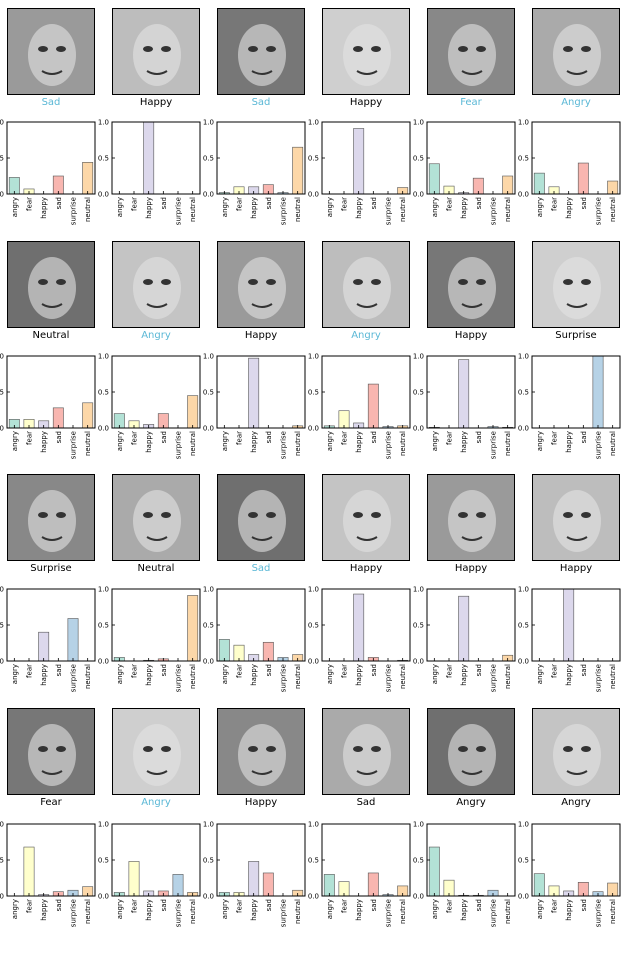 This screenshot has width=629, height=959. Describe the element at coordinates (58, 418) in the screenshot. I see `bar-sad` at that location.